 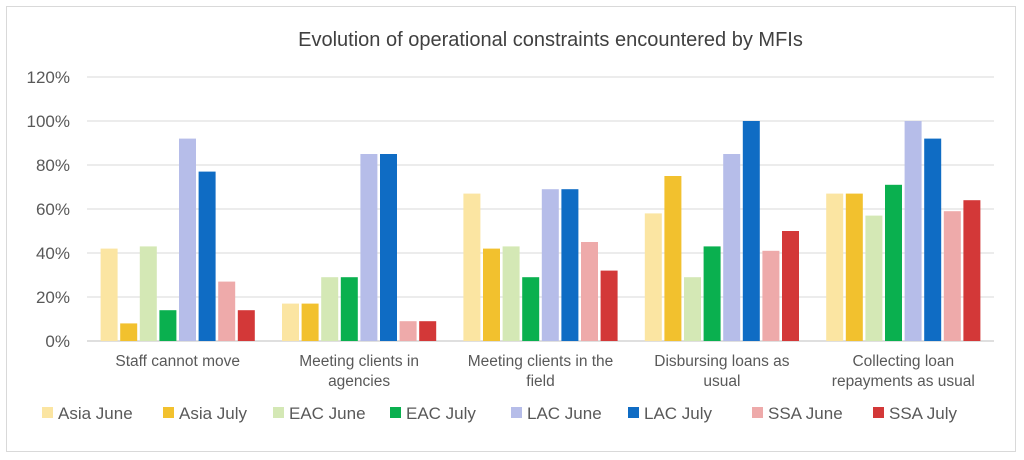 What do you see at coordinates (441, 413) in the screenshot?
I see `legend-label: EAC July` at bounding box center [441, 413].